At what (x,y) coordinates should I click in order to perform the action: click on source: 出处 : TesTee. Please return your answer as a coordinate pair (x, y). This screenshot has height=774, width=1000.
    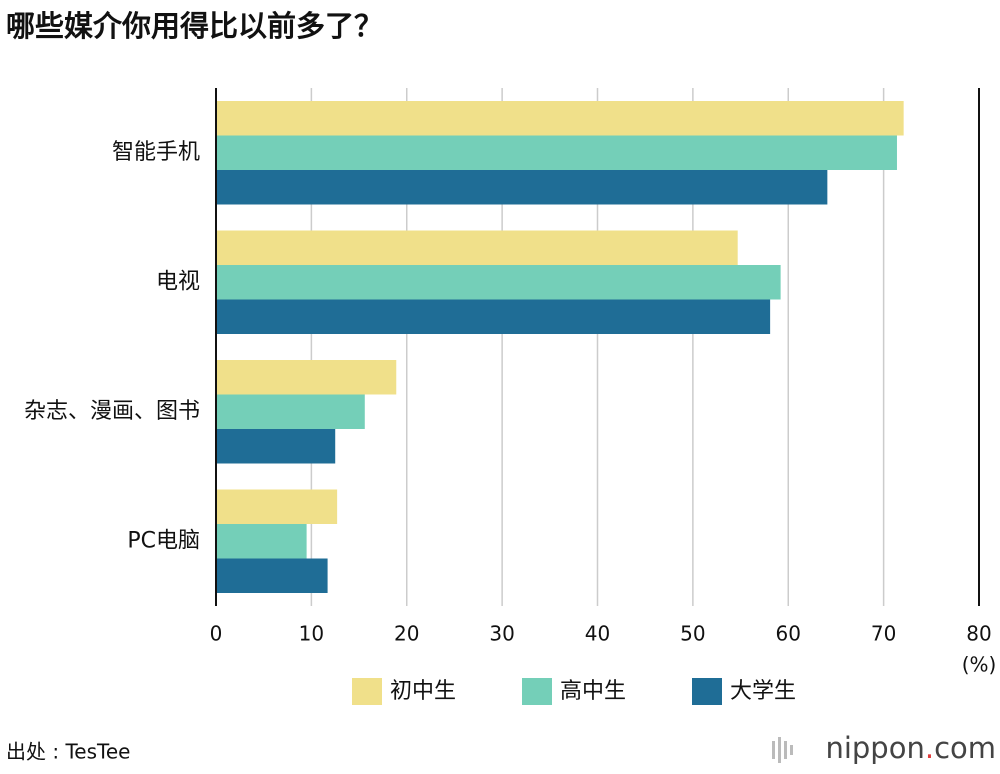
    Looking at the image, I should click on (68, 752).